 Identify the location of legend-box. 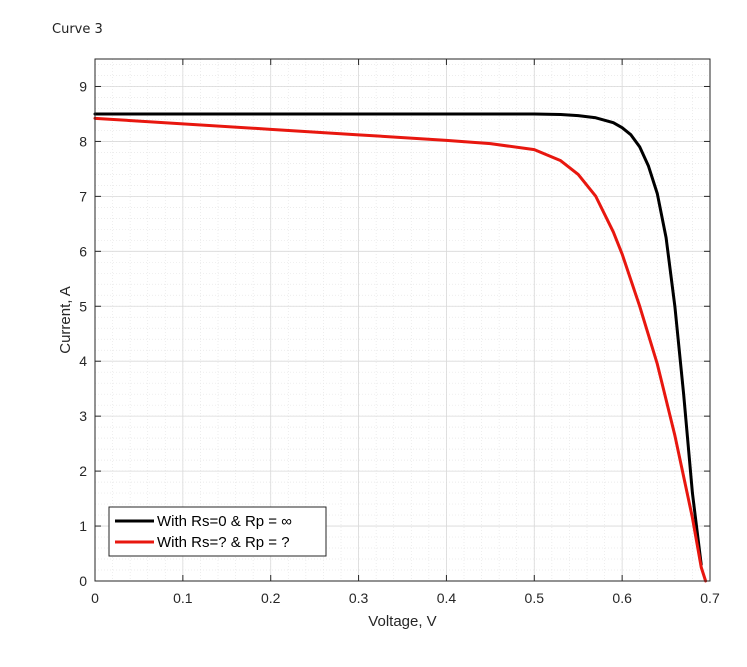
(217, 531).